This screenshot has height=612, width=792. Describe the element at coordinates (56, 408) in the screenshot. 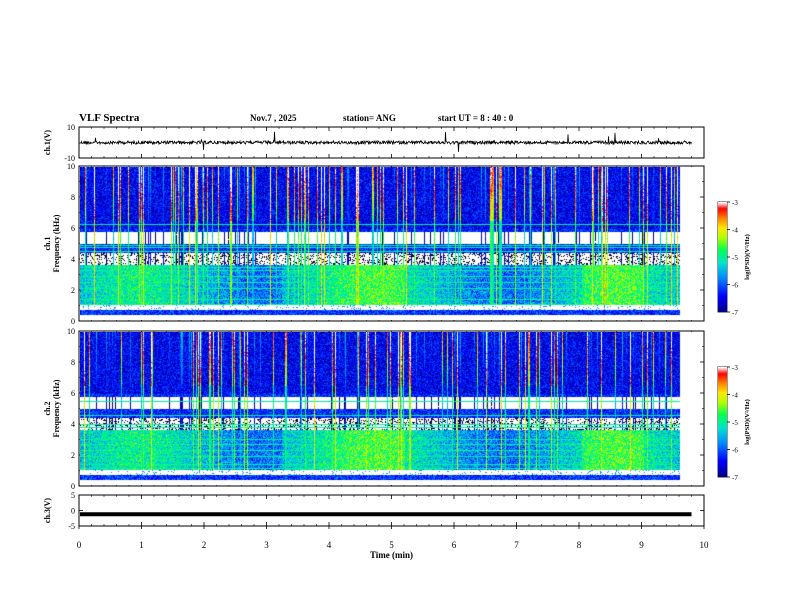

I see `ch2-spectrogram-ylabel-freq: Frequency (kHz)` at that location.